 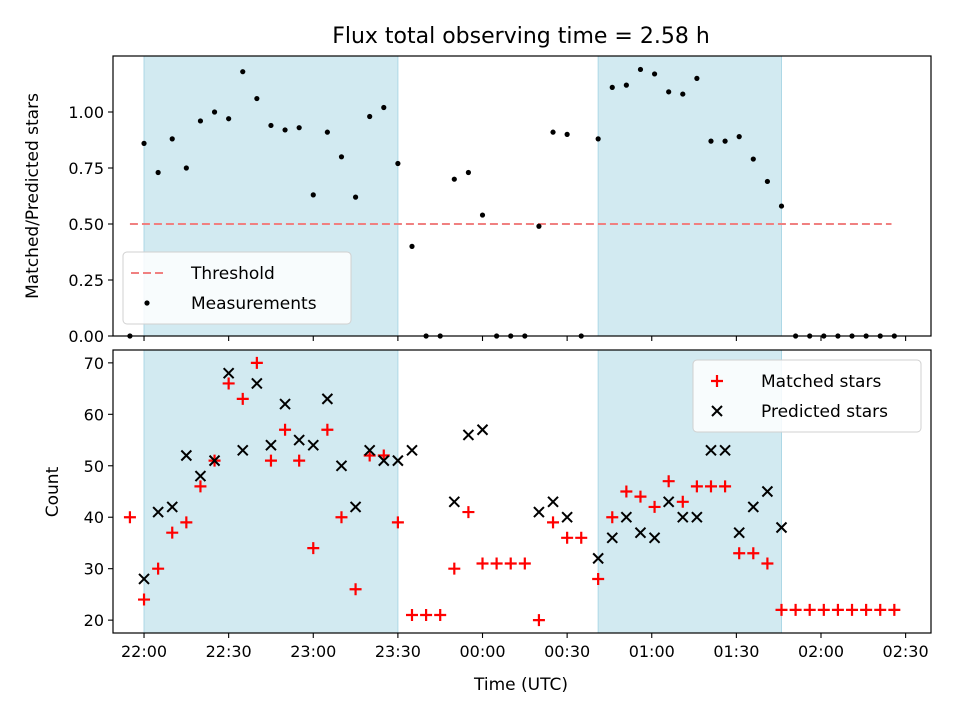 I want to click on legend-swatch, so click(x=147, y=303).